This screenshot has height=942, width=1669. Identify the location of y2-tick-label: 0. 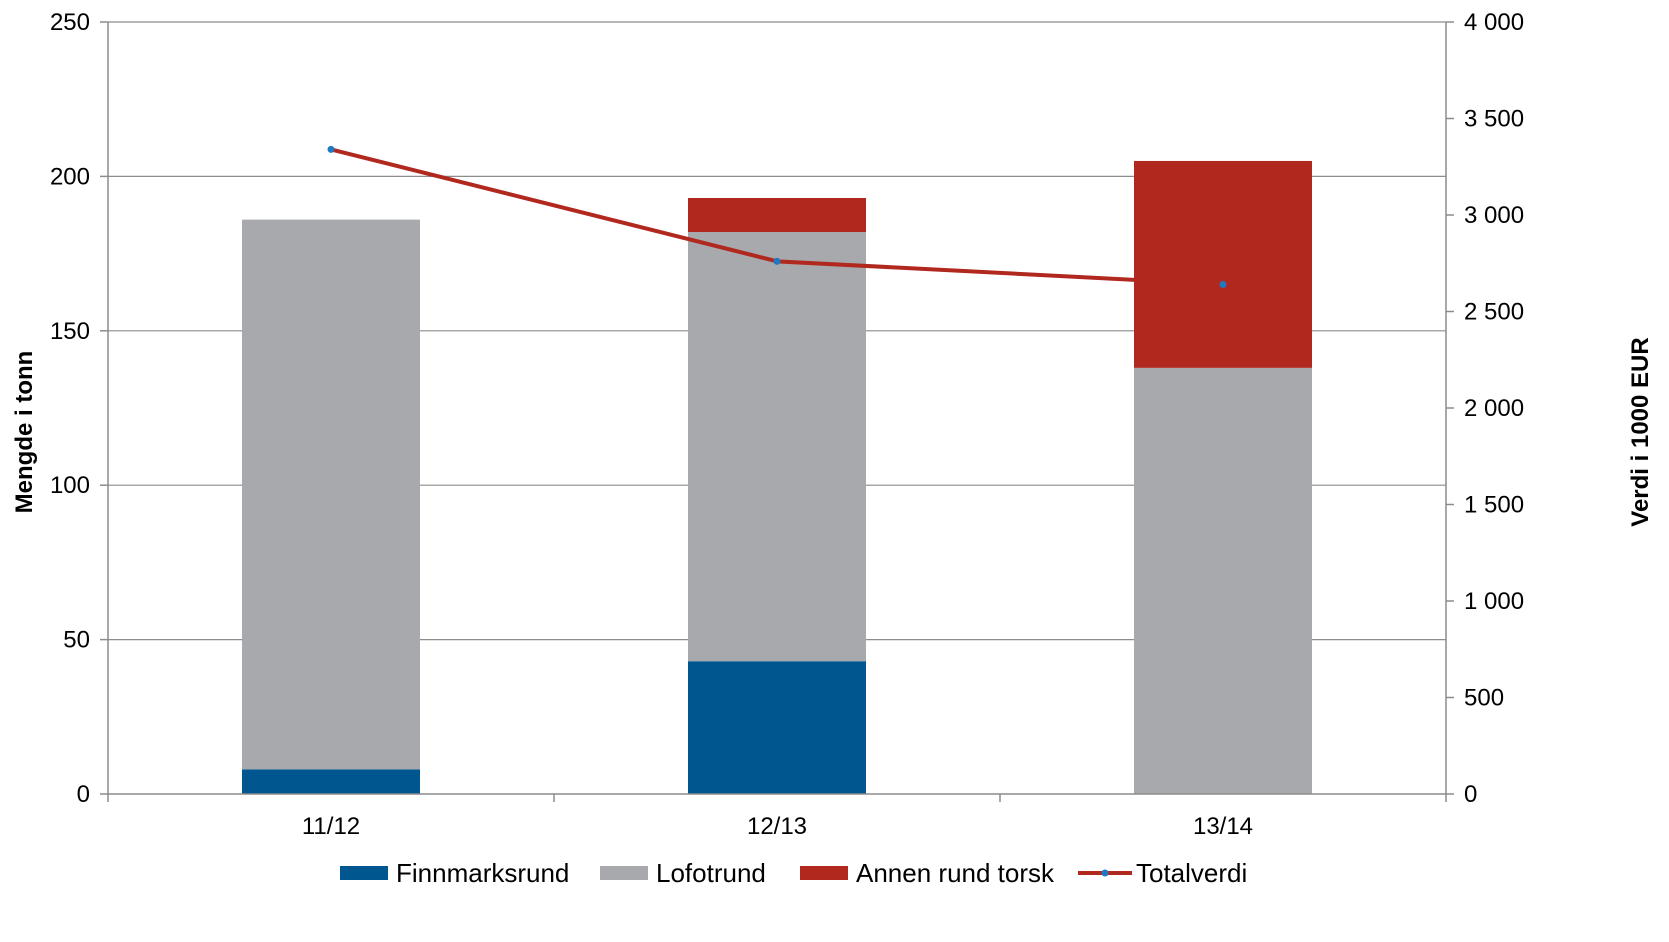
(1470, 794).